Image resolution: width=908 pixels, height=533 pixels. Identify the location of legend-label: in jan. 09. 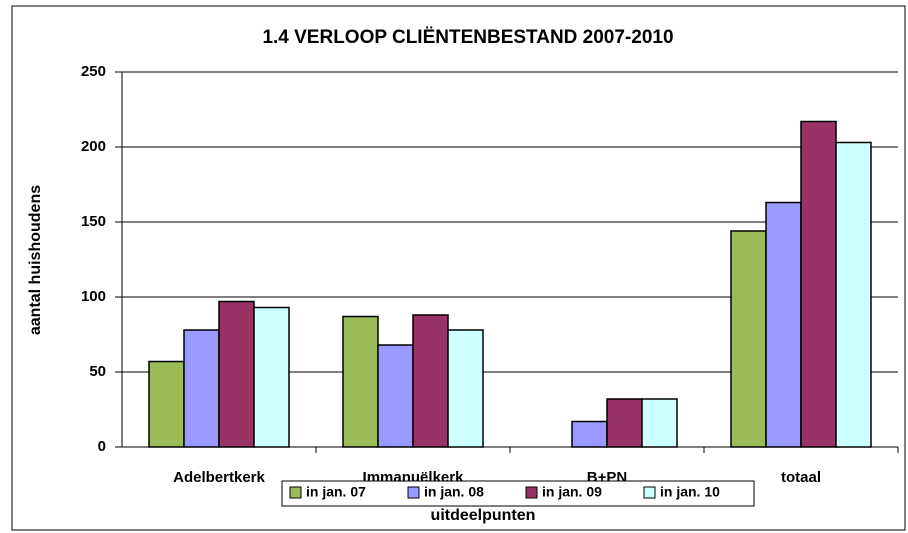
(572, 492).